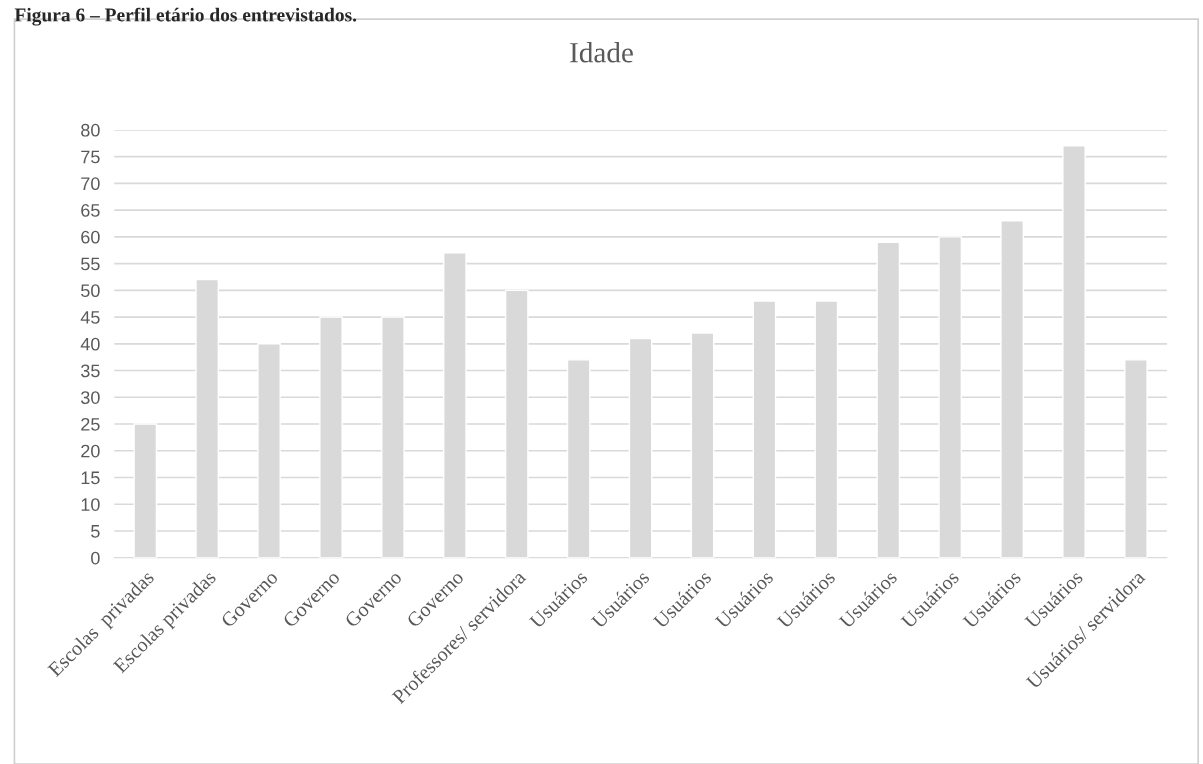  I want to click on y-tick-label: 10, so click(90, 504).